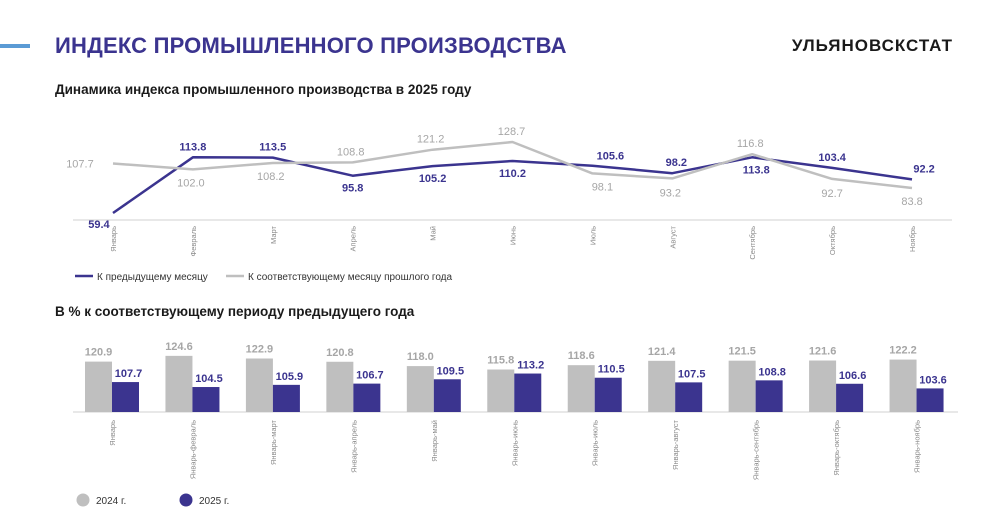  What do you see at coordinates (99, 353) in the screenshot?
I see `bar-data-label-2024: 120.9` at bounding box center [99, 353].